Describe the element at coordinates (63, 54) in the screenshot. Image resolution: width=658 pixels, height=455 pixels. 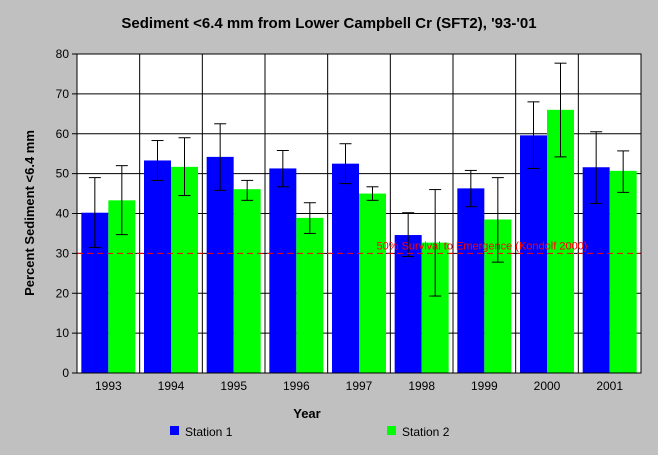
I see `y-tick-label: 80` at that location.